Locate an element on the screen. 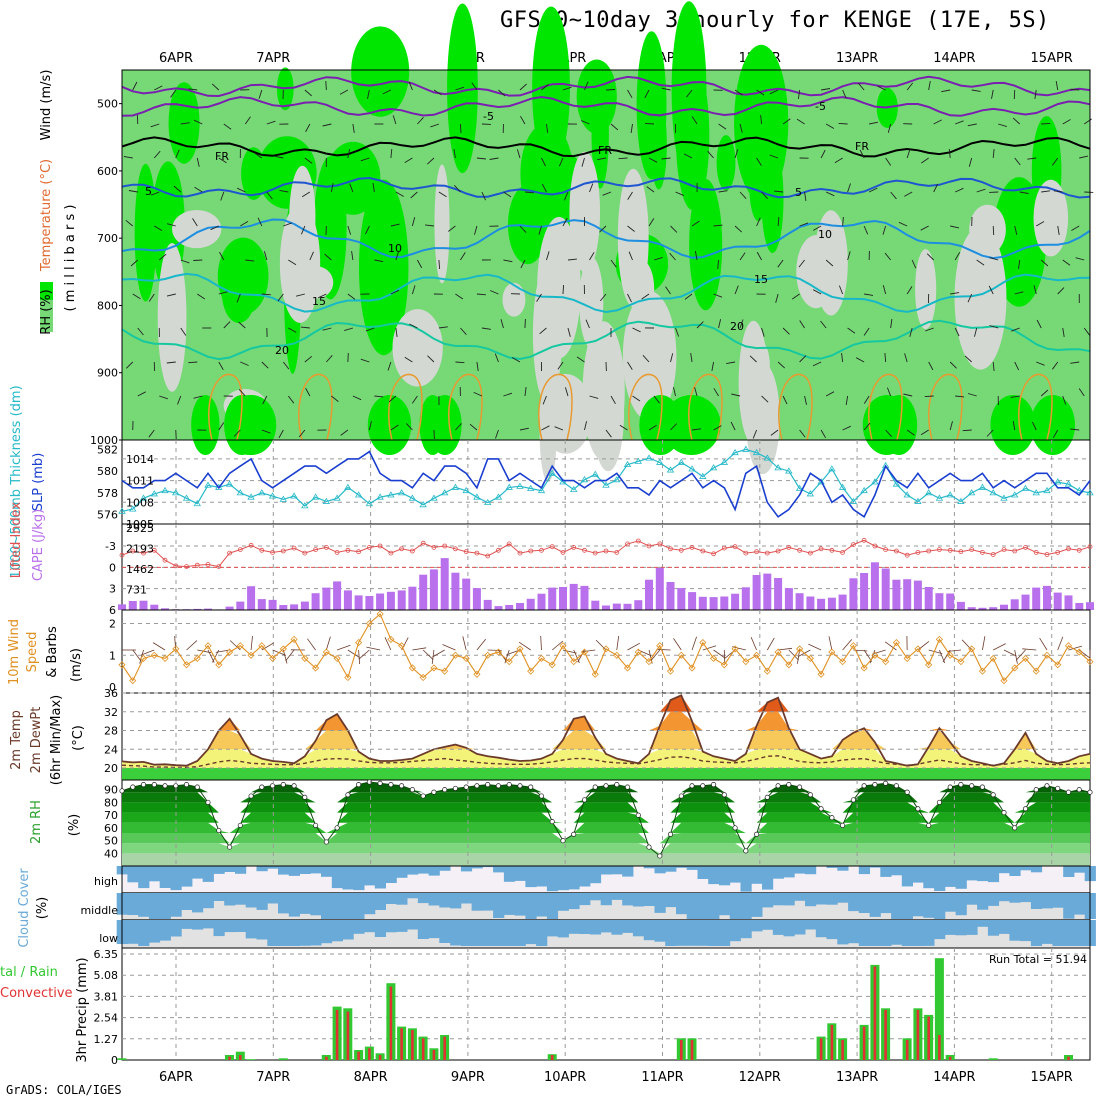 This screenshot has height=1100, width=1100. isotherm-label-5b: 5 is located at coordinates (798, 192).